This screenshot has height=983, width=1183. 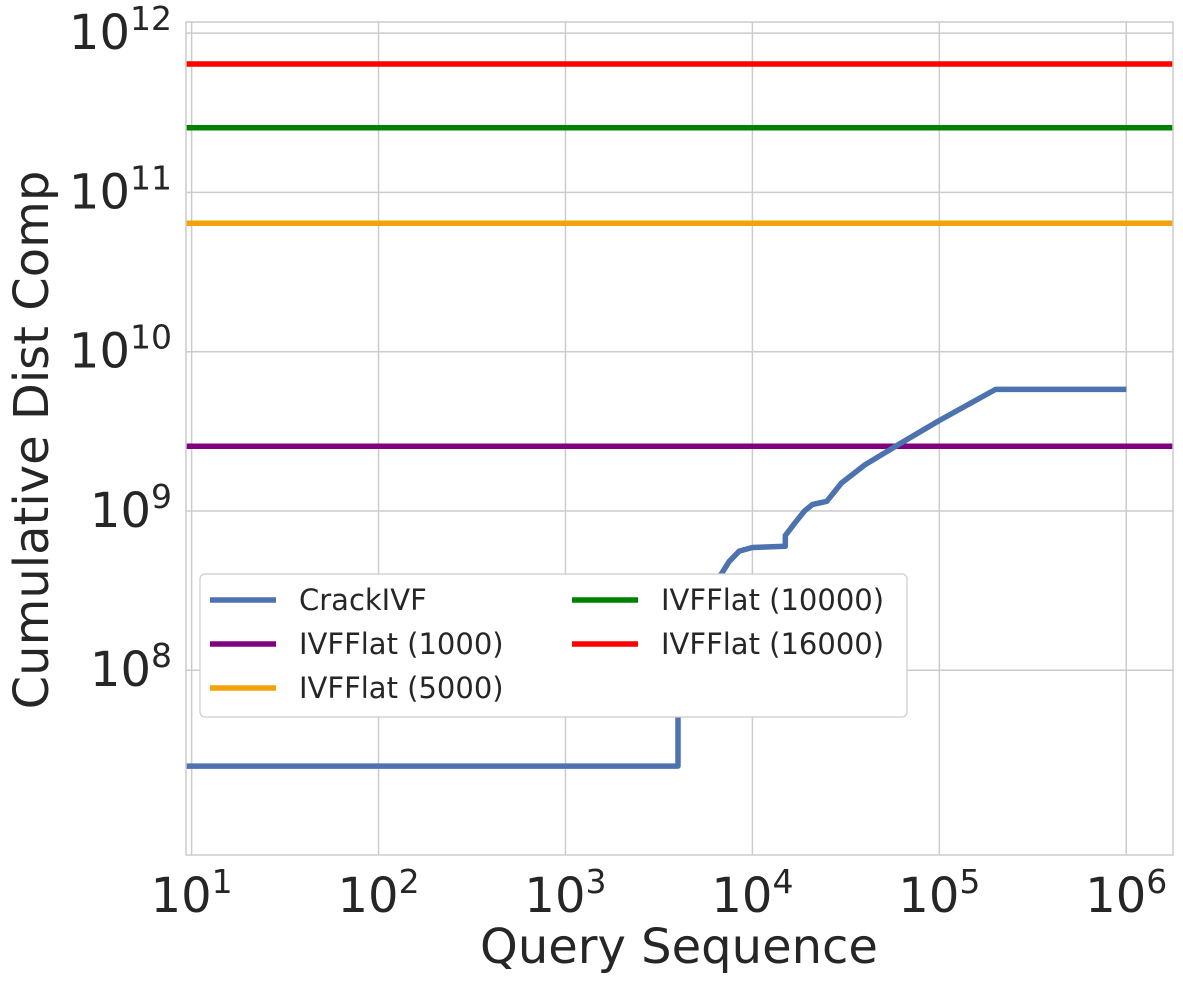 What do you see at coordinates (772, 644) in the screenshot?
I see `legend-label: IVFFlat (16000)` at bounding box center [772, 644].